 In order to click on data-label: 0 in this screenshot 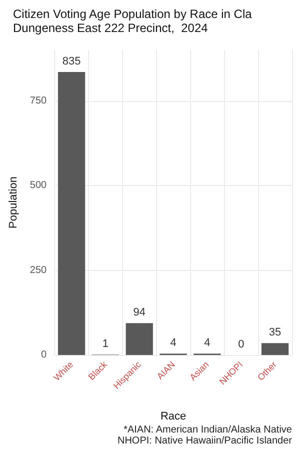, I will do `click(241, 344)`.